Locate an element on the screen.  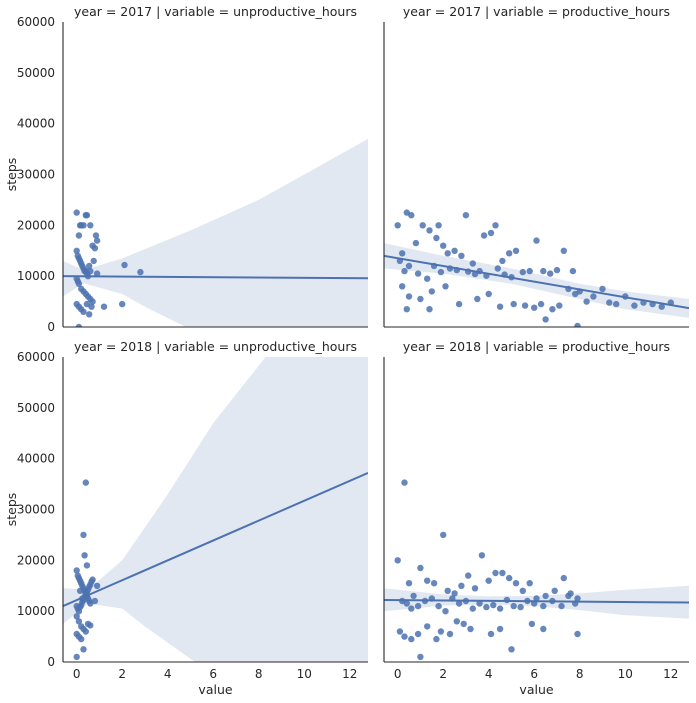
x-tick-label: 0 is located at coordinates (398, 674).